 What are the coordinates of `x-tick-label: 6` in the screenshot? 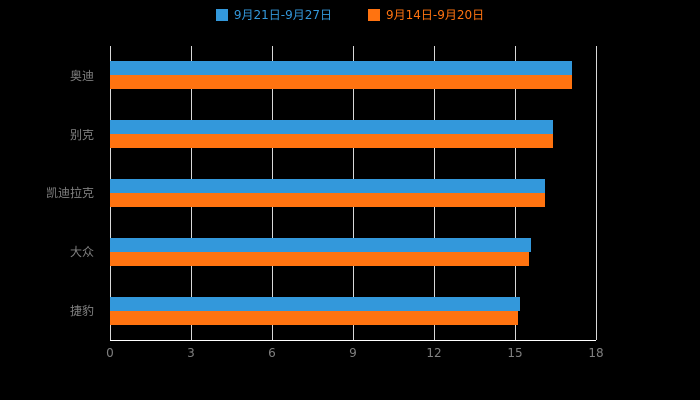 It's located at (272, 353).